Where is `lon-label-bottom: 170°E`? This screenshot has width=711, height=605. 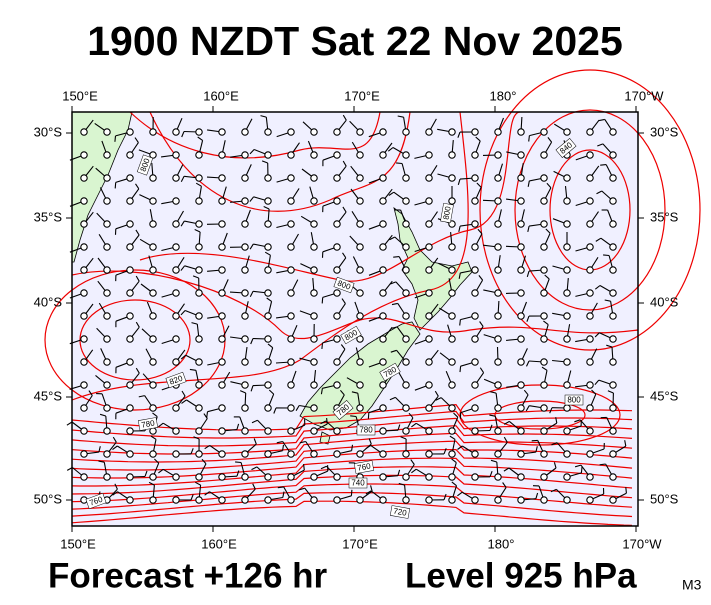
lon-label-bottom: 170°E is located at coordinates (360, 543).